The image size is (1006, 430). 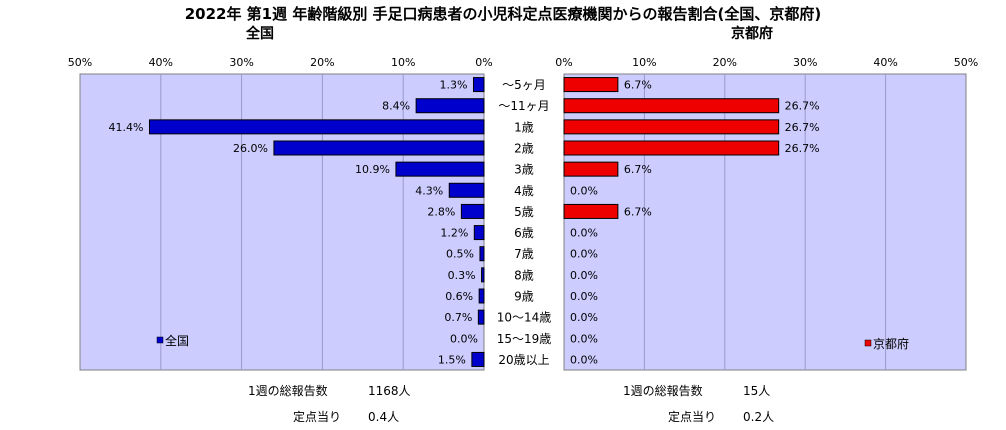 I want to click on category-label: 15〜19歳, so click(x=524, y=339).